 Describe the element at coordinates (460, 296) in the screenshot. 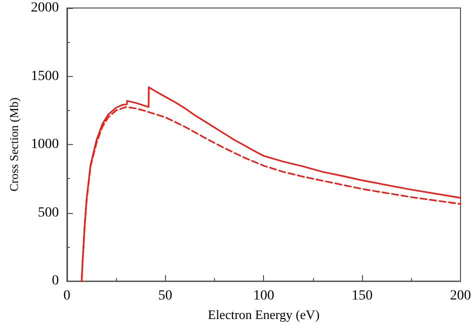

I see `x-tick-label: 200` at that location.